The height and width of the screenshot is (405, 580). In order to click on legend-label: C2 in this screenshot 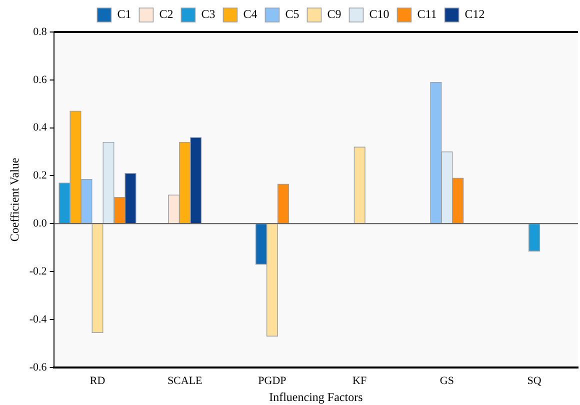, I will do `click(166, 14)`.